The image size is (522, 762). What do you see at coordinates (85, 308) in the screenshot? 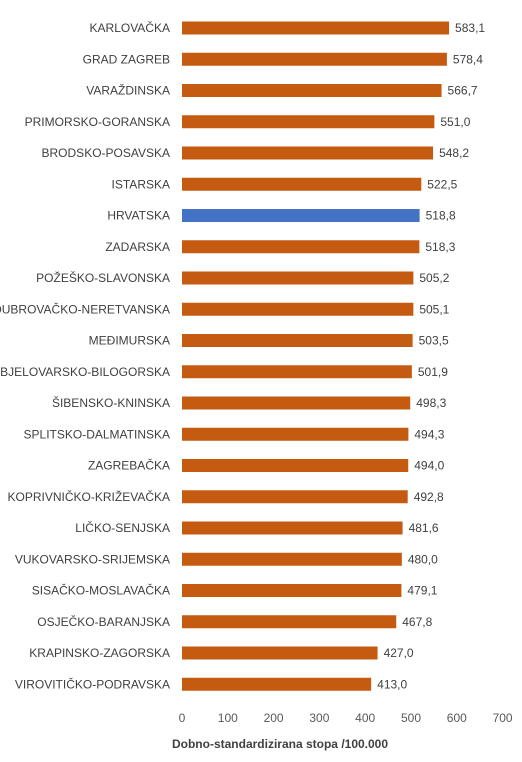
I see `category-label: DUBROVAČKO-NERETVANSKA` at bounding box center [85, 308].